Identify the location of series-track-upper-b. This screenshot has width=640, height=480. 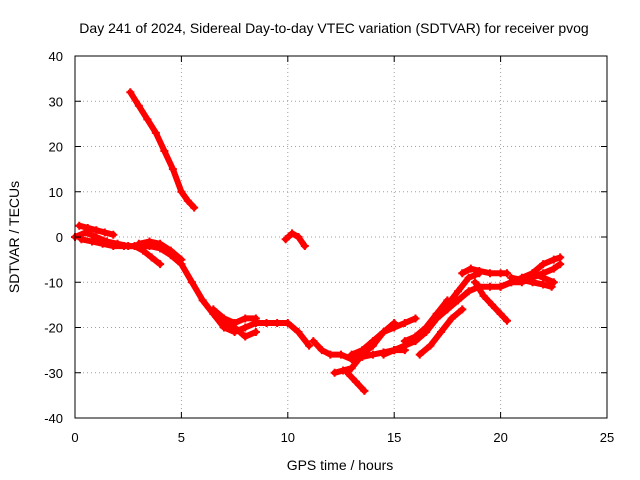
(160, 250).